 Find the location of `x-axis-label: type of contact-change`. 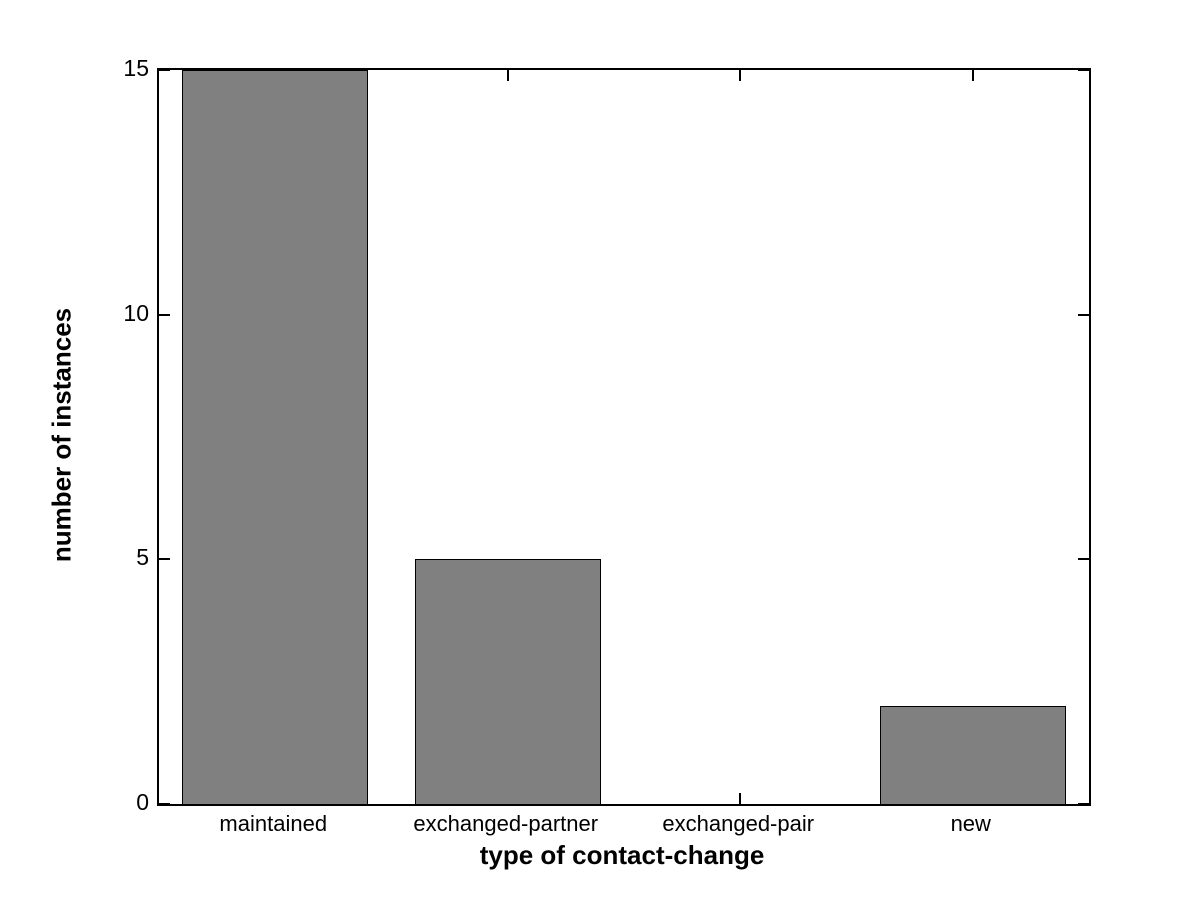

x-axis-label: type of contact-change is located at coordinates (622, 855).